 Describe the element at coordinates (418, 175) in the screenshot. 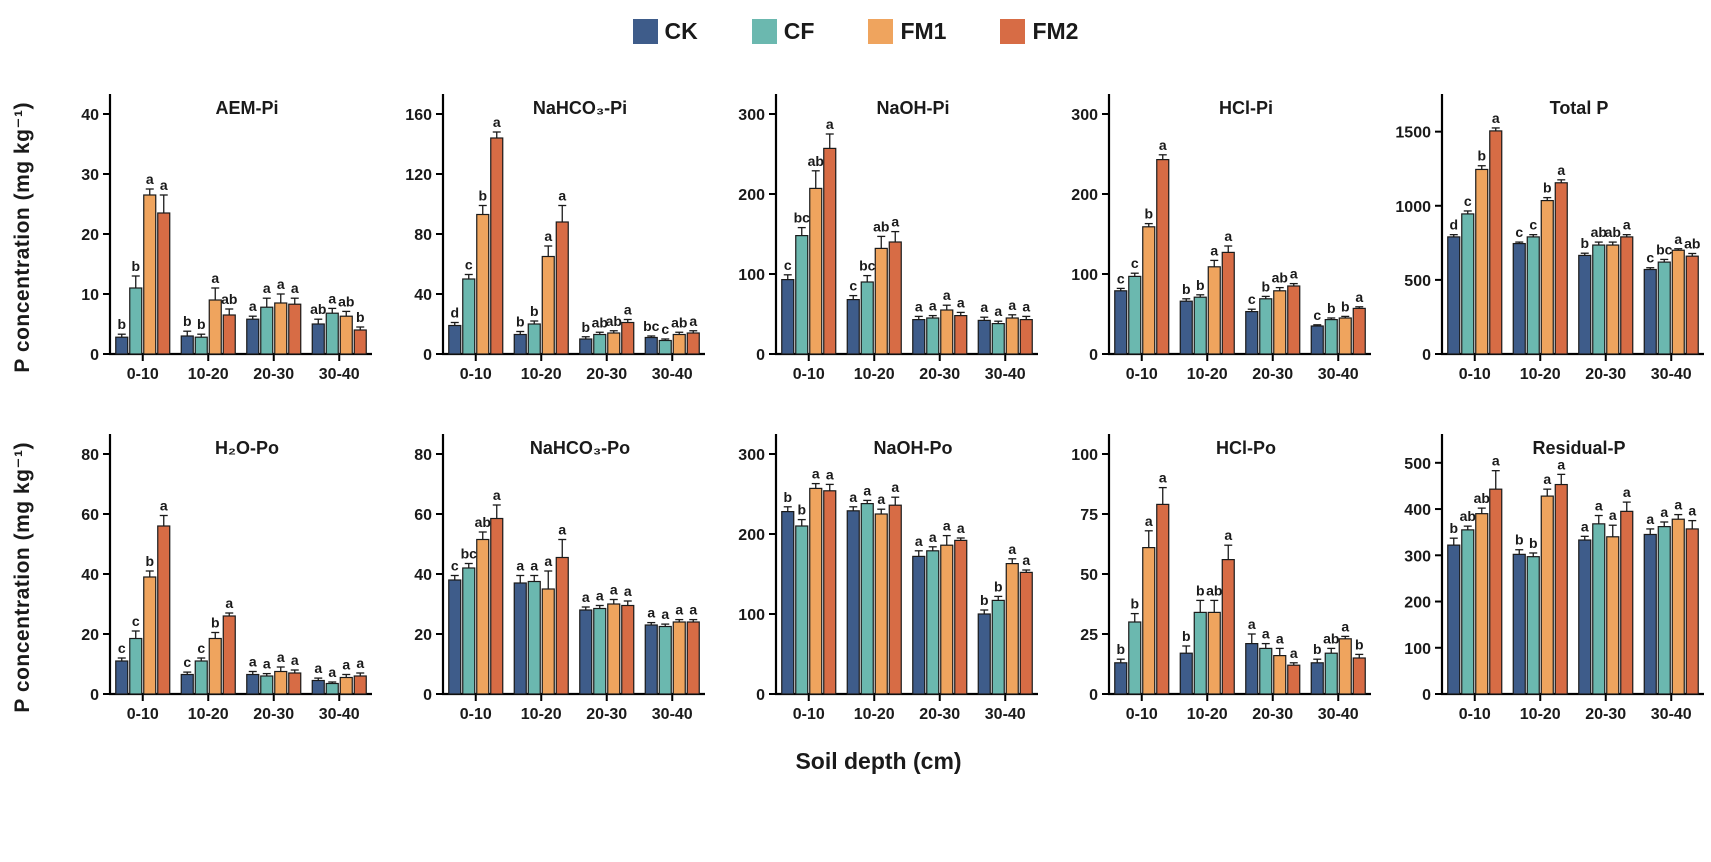

I see `y-tick-label: 120` at that location.